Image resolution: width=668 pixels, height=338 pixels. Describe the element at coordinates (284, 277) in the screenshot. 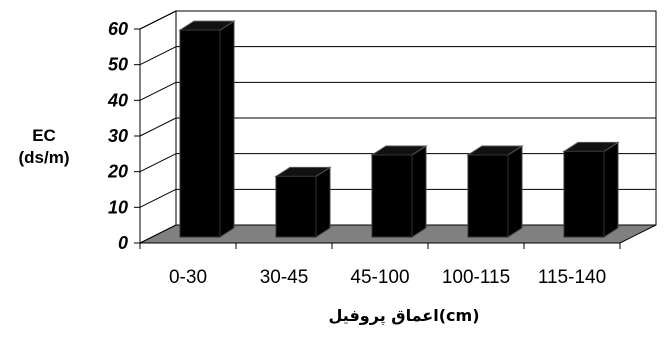

I see `x-tick-label: 30-45` at that location.